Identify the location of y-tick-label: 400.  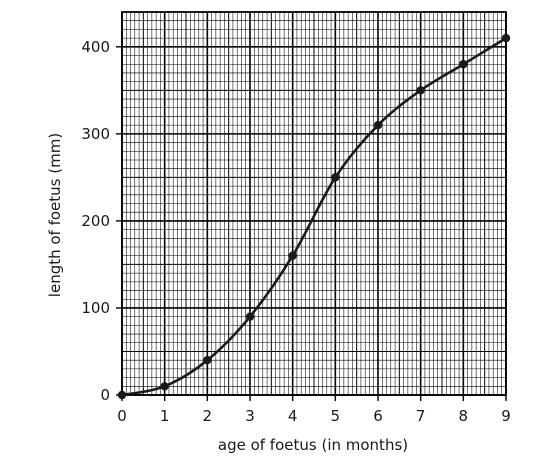
(95, 47).